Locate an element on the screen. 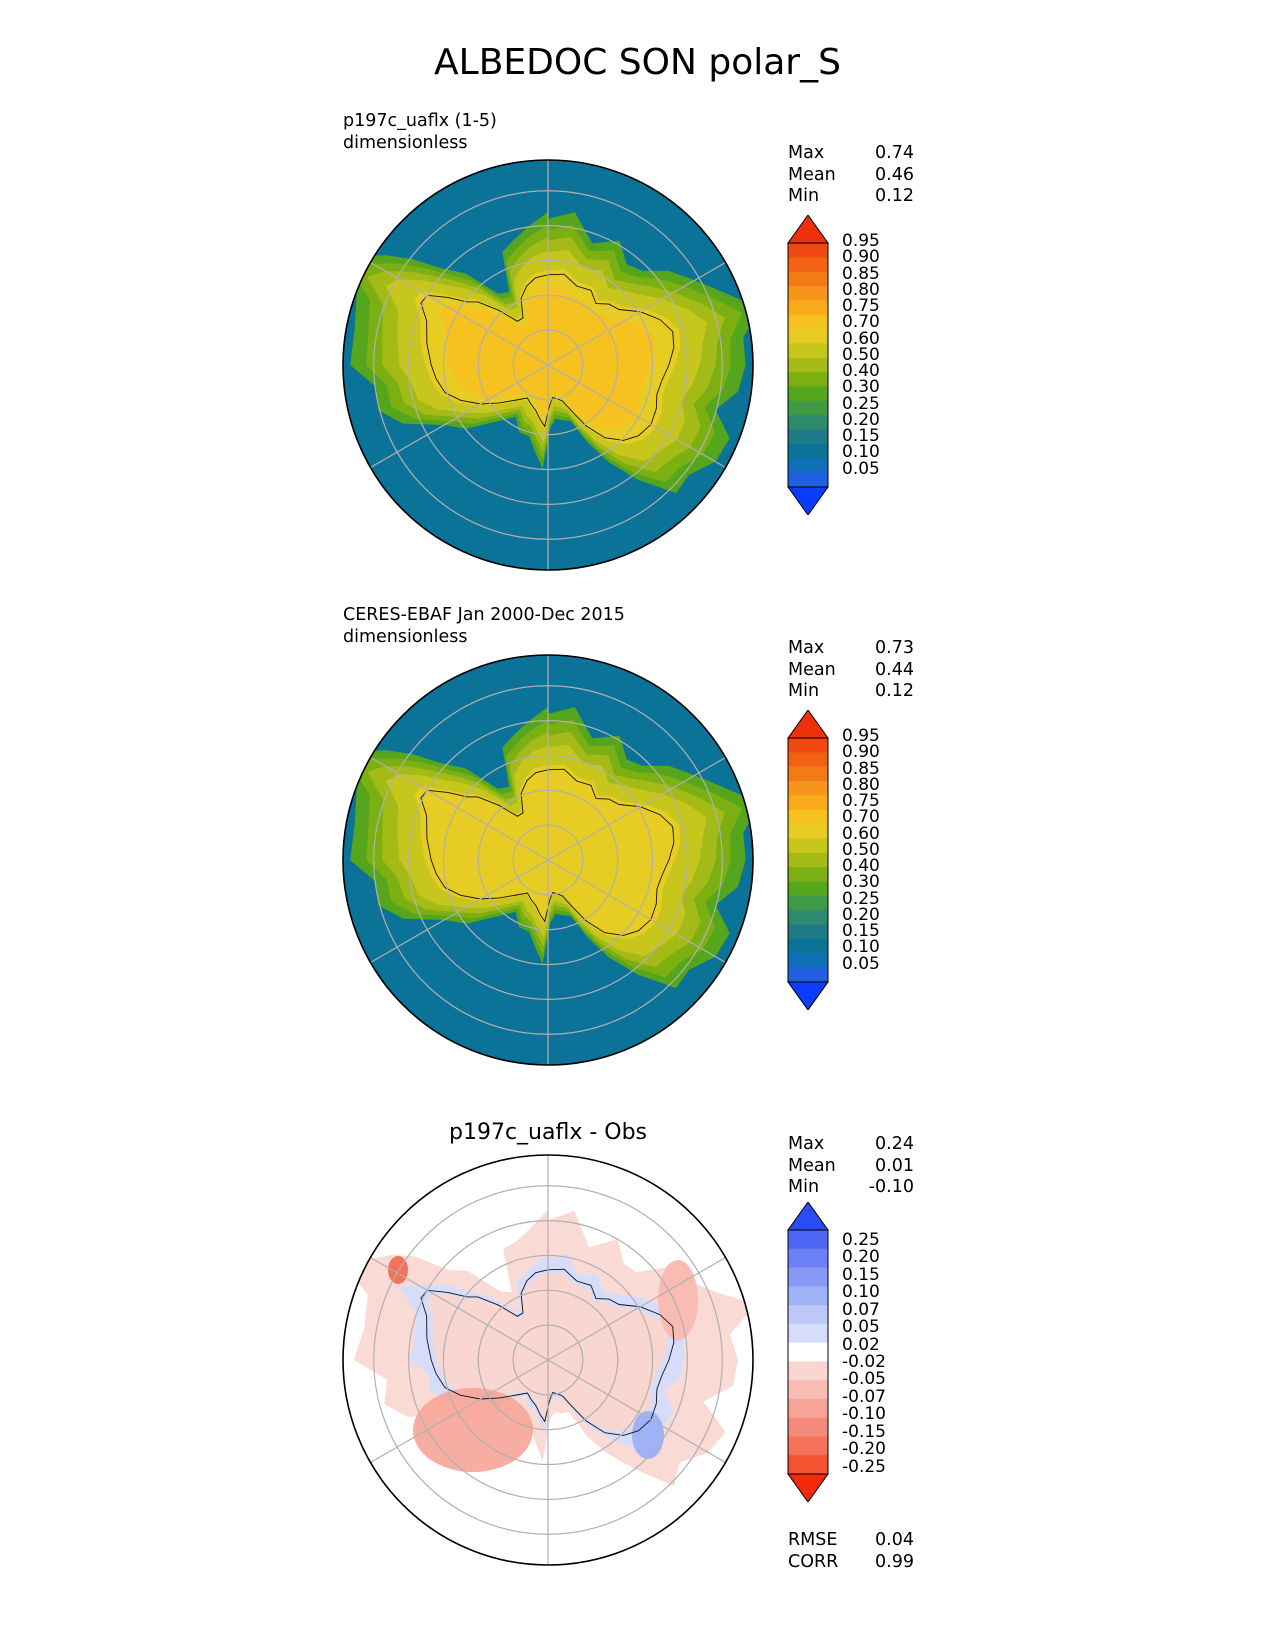 The width and height of the screenshot is (1275, 1650). metric-label-rmse: RMSE is located at coordinates (813, 1540).